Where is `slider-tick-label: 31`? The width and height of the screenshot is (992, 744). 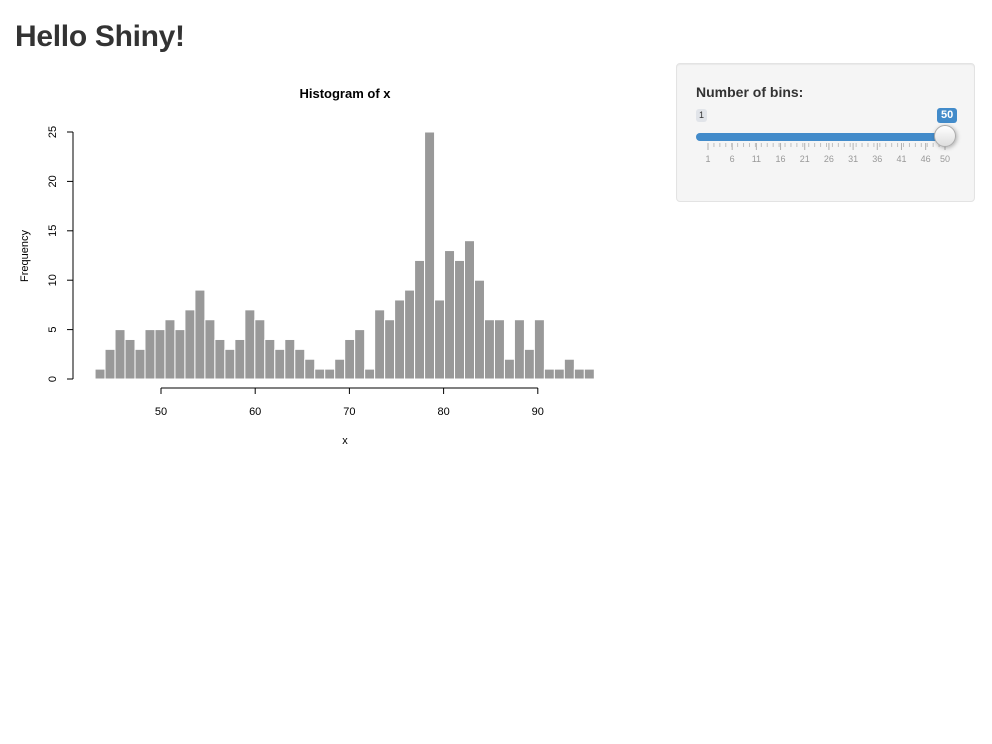
slider-tick-label: 31 is located at coordinates (853, 159).